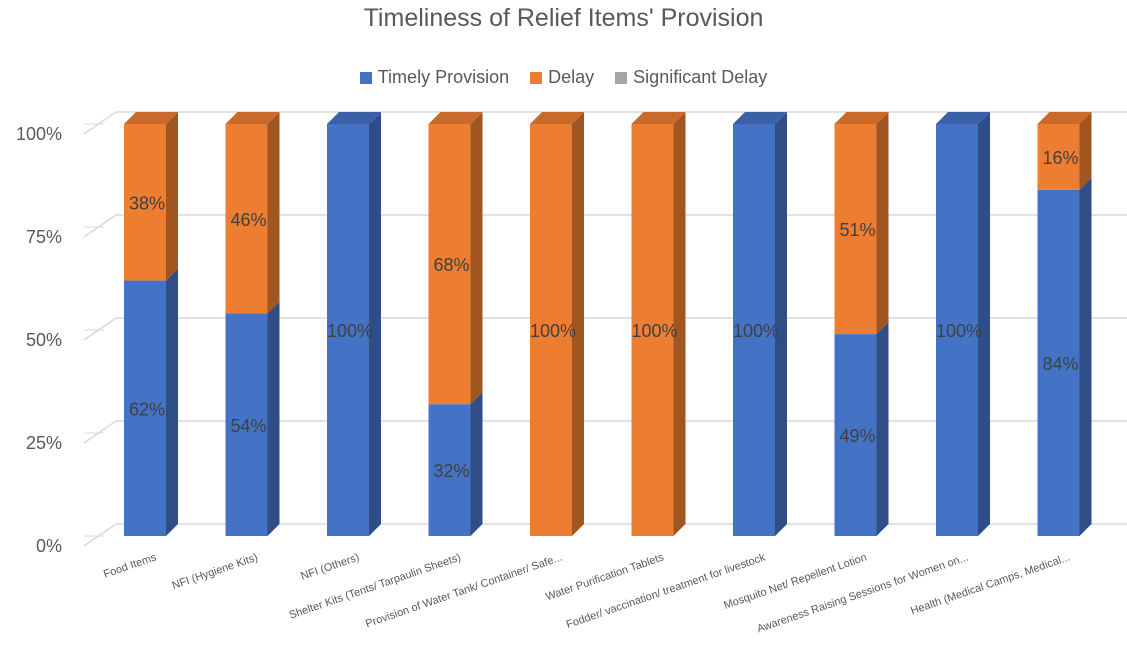  What do you see at coordinates (49, 546) in the screenshot?
I see `y-tick-label: 0%` at bounding box center [49, 546].